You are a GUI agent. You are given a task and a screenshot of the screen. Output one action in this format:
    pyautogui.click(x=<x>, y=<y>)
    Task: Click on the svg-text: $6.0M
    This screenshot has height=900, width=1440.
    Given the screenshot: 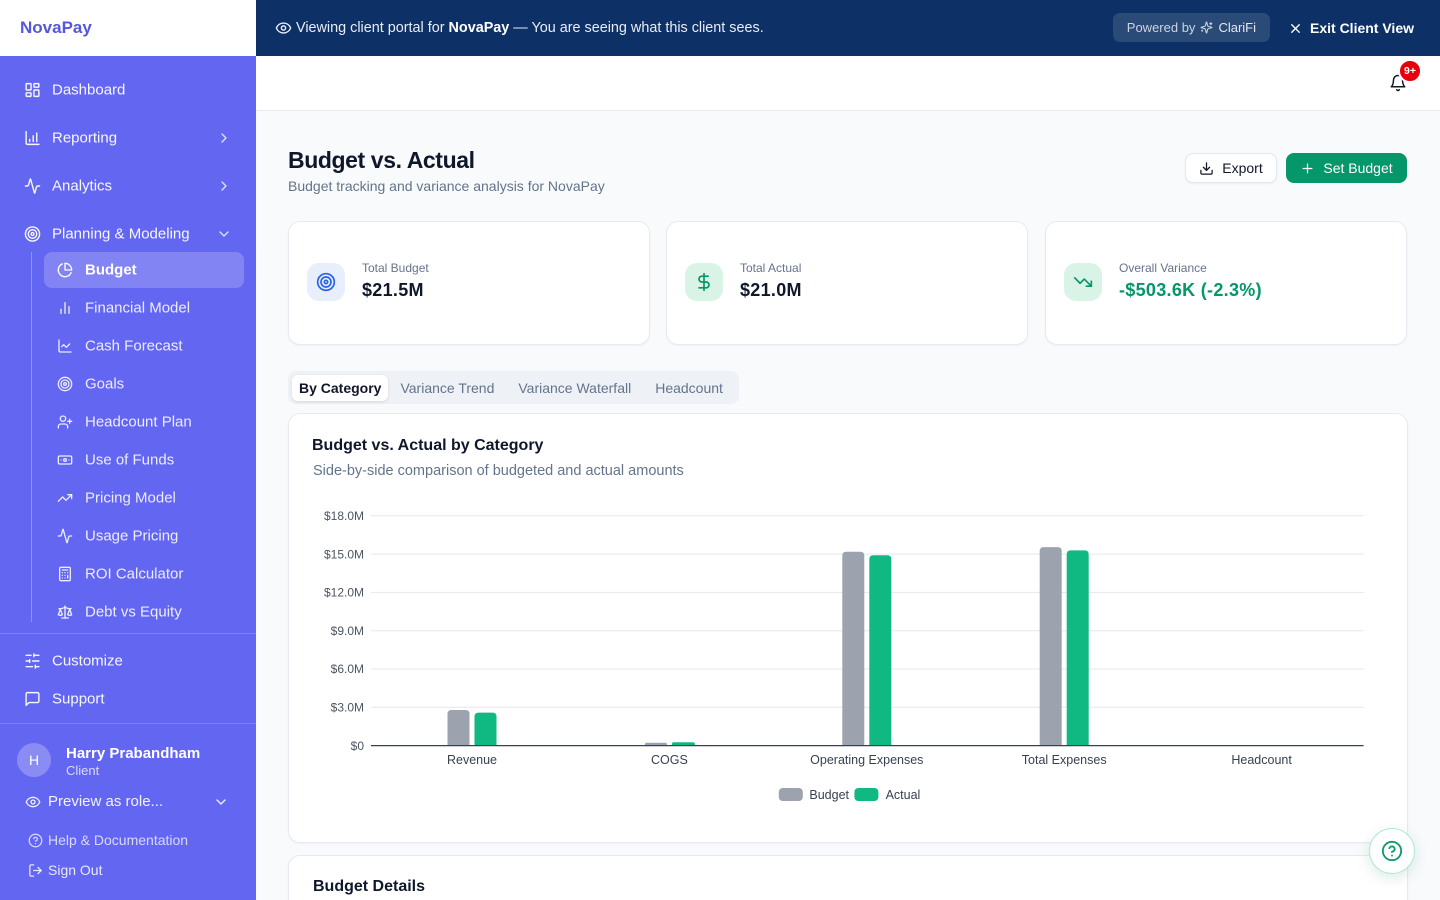 What is the action you would take?
    pyautogui.click(x=347, y=669)
    